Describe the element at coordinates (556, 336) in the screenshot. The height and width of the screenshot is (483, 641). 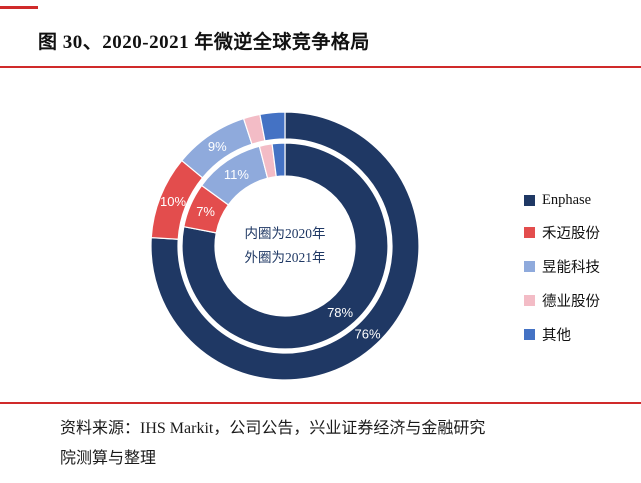
I see `legend-label: 其他` at that location.